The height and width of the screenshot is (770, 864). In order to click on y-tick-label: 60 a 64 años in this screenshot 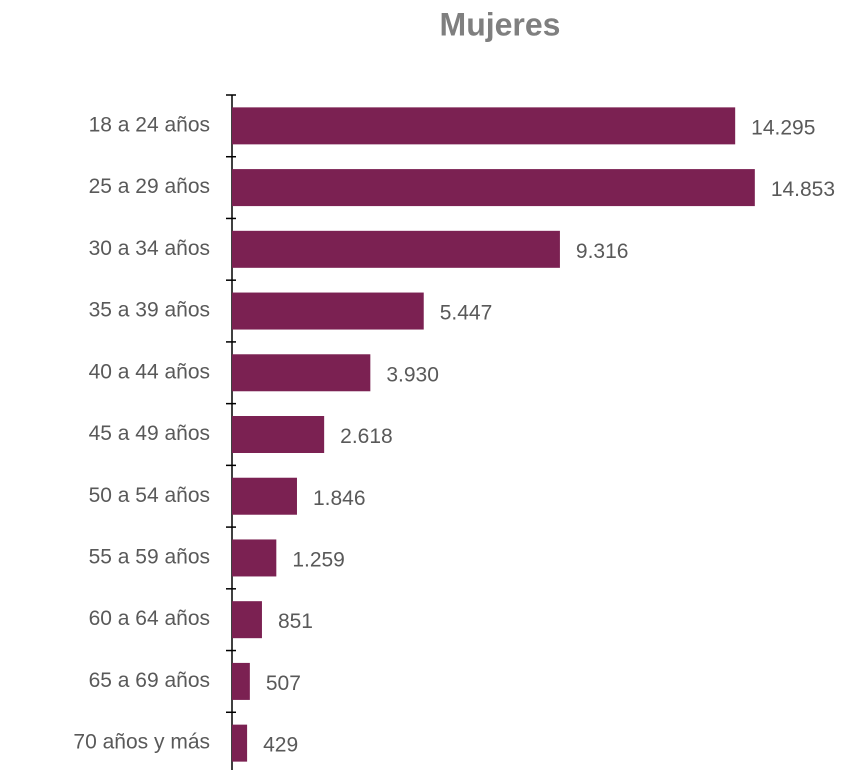, I will do `click(149, 618)`.